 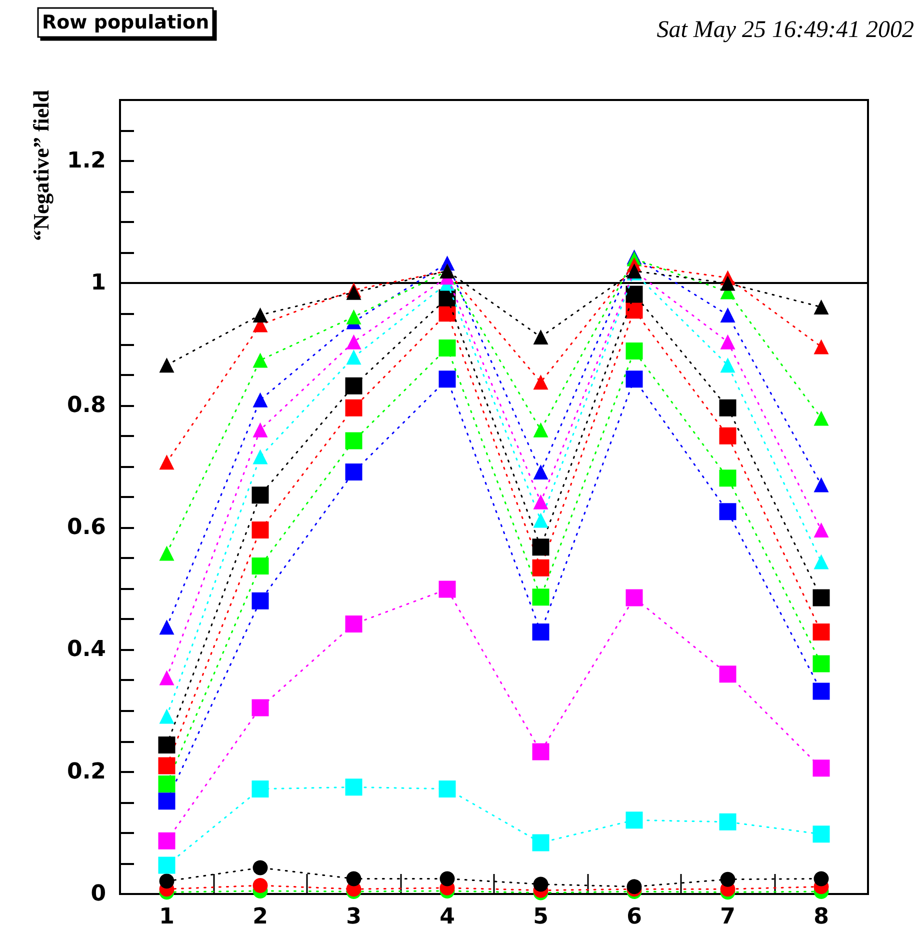 I want to click on x-tick-label: 5, so click(x=540, y=917).